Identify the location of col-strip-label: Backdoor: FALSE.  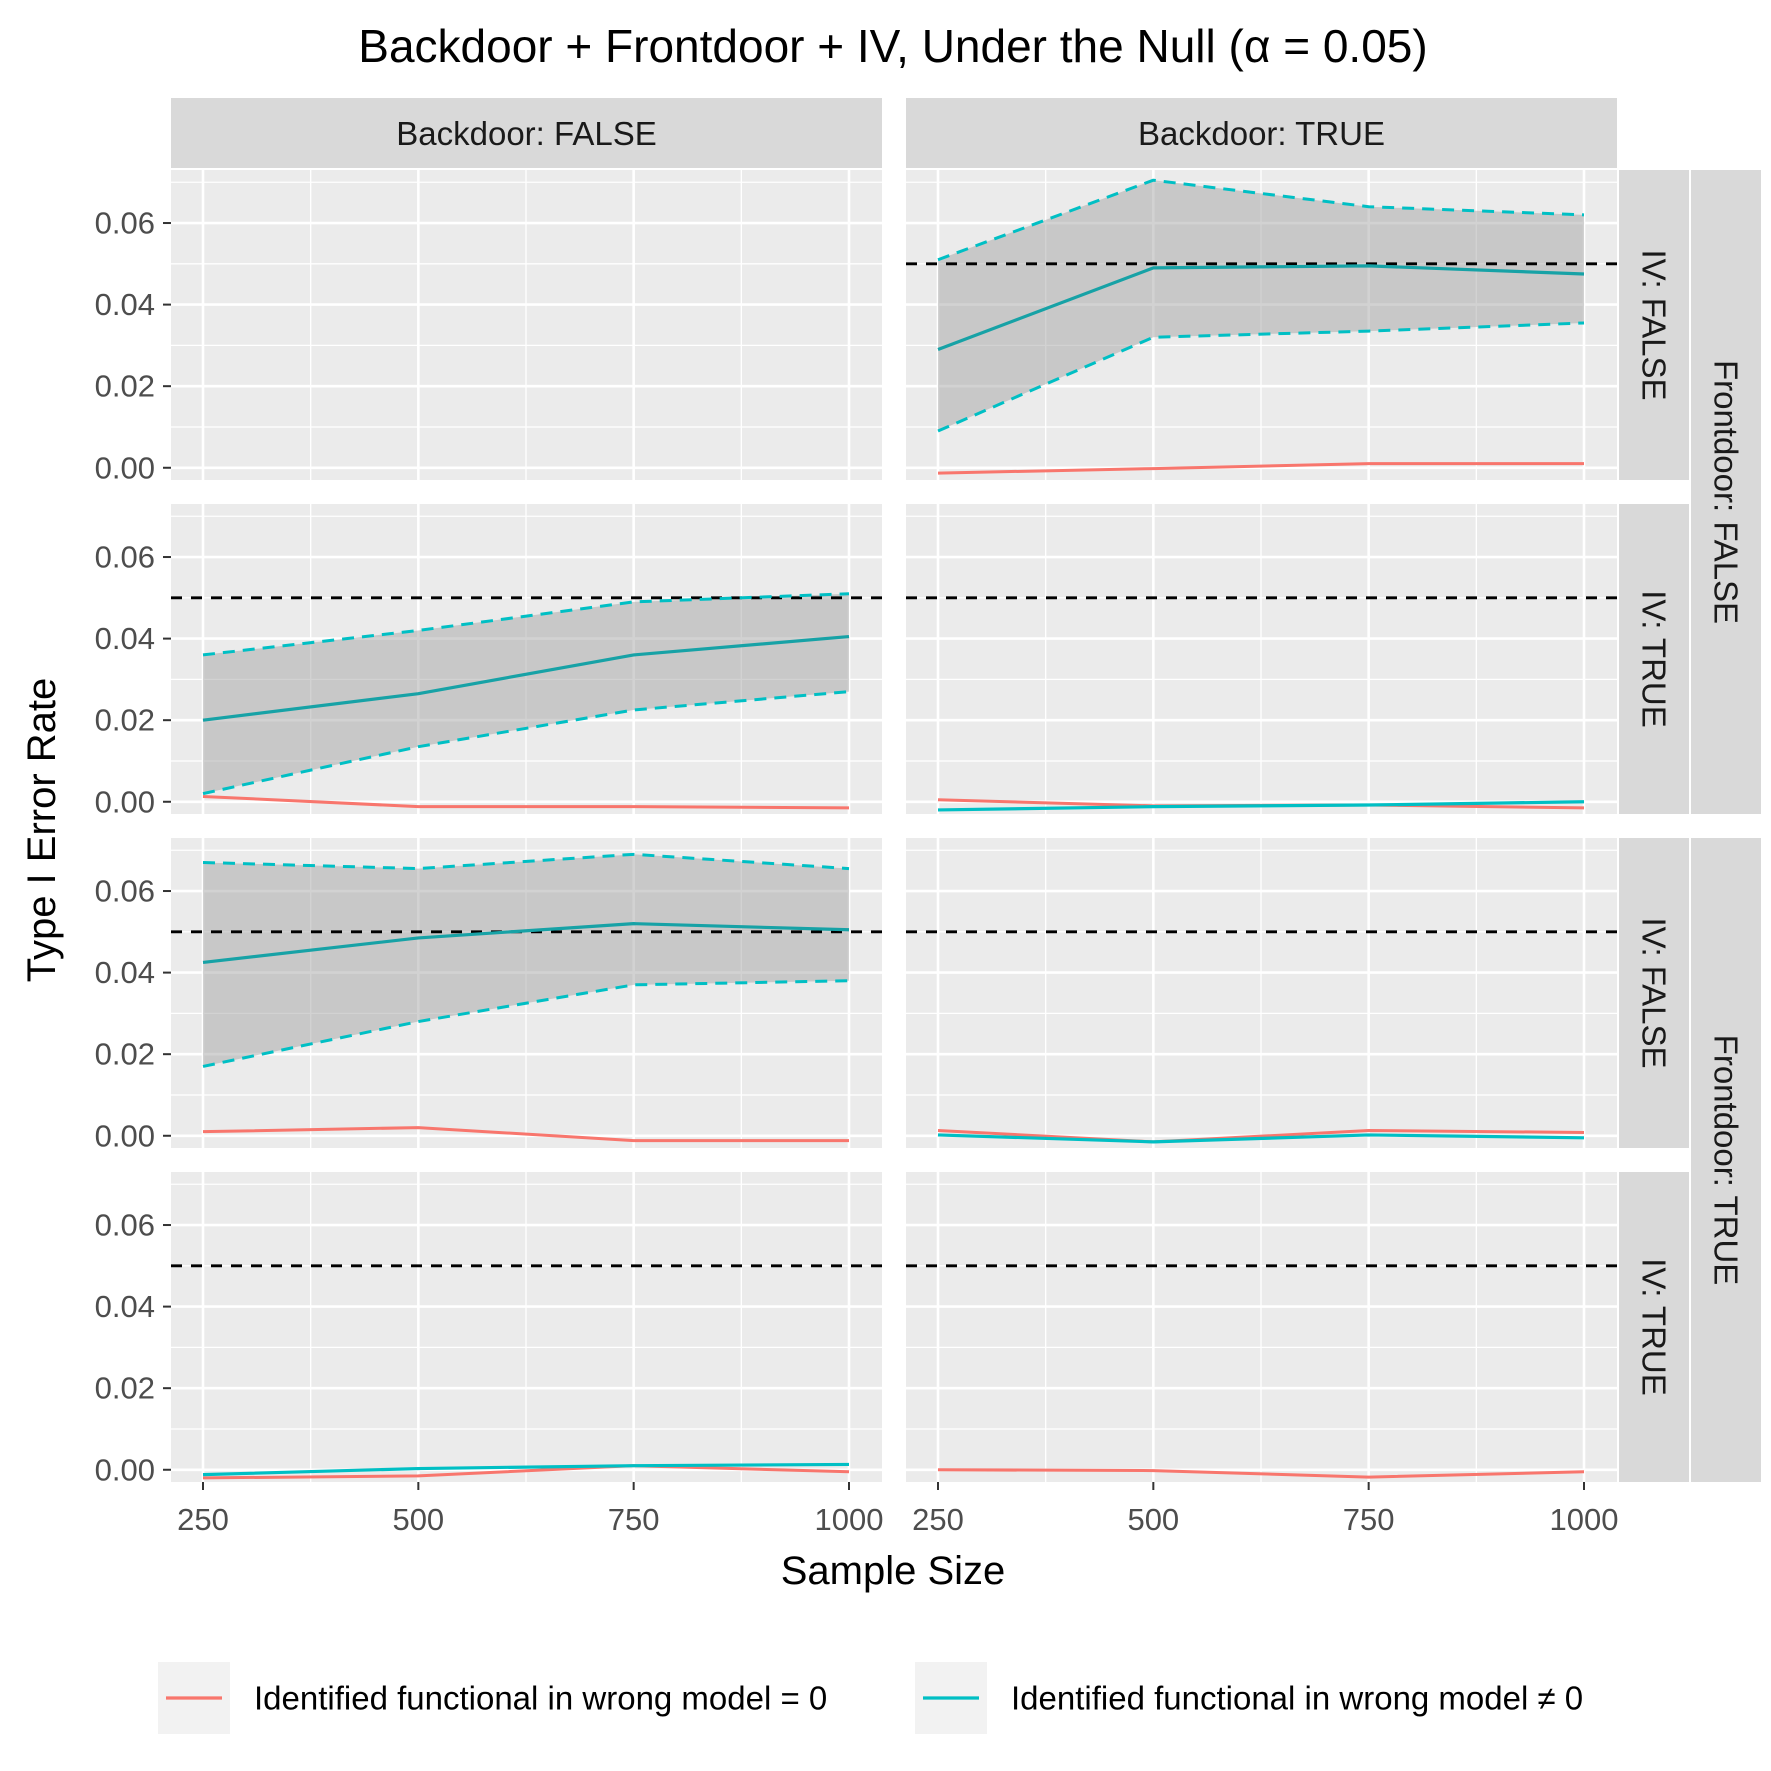
(526, 133).